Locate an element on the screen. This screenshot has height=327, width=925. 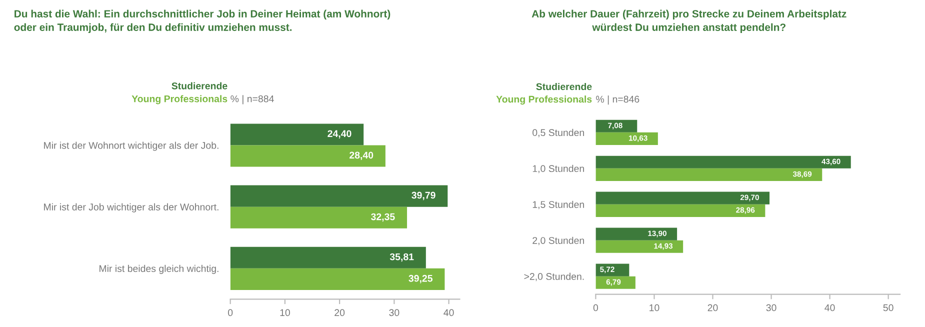
data-label: 39,79 is located at coordinates (424, 196).